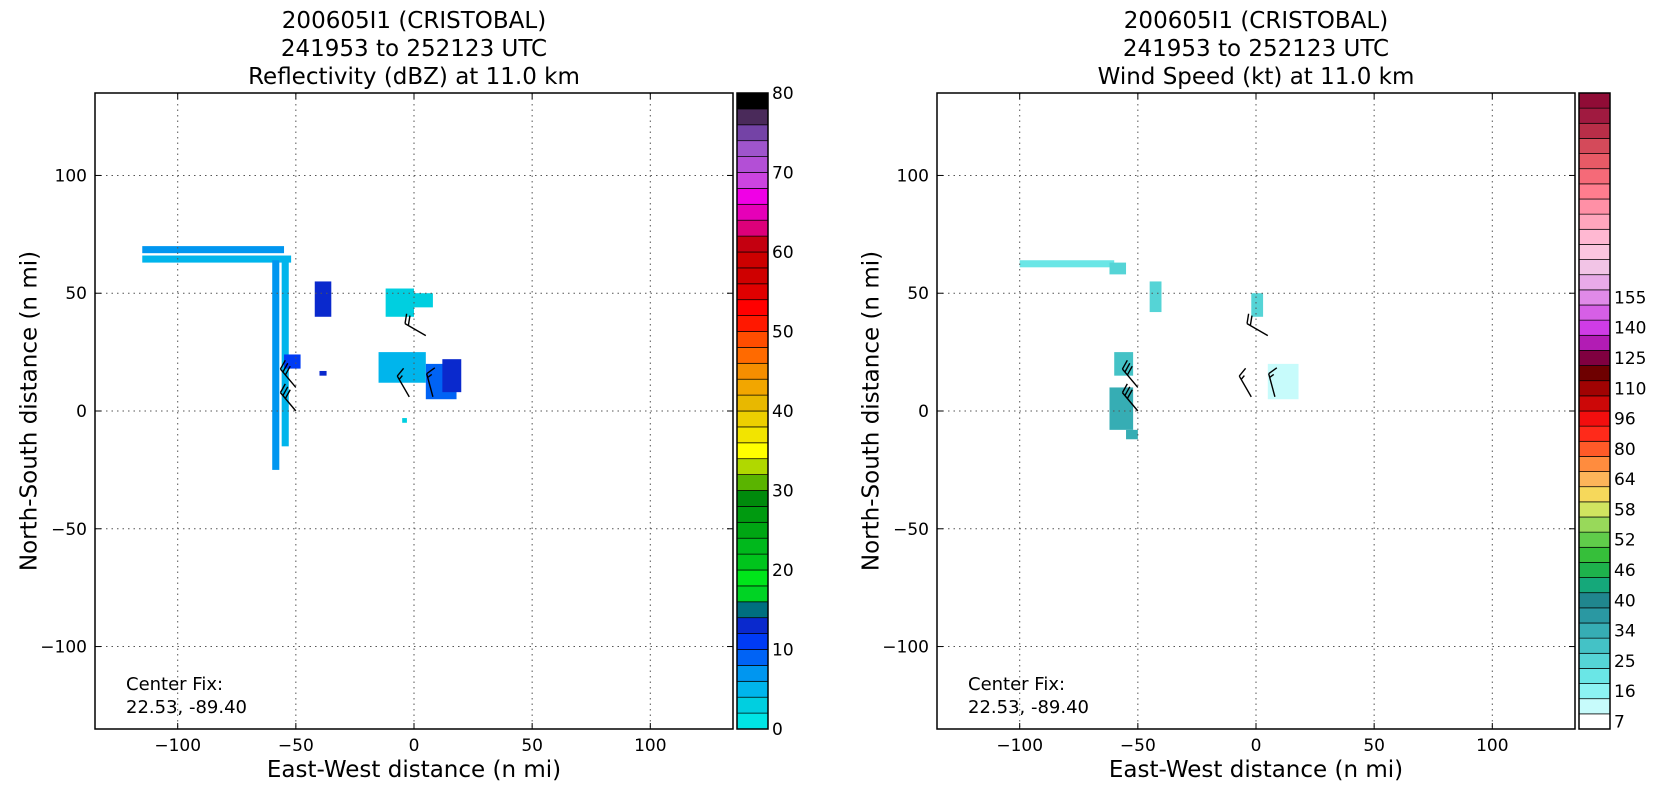  Describe the element at coordinates (1625, 601) in the screenshot. I see `colorbar-tick-label: 40` at that location.